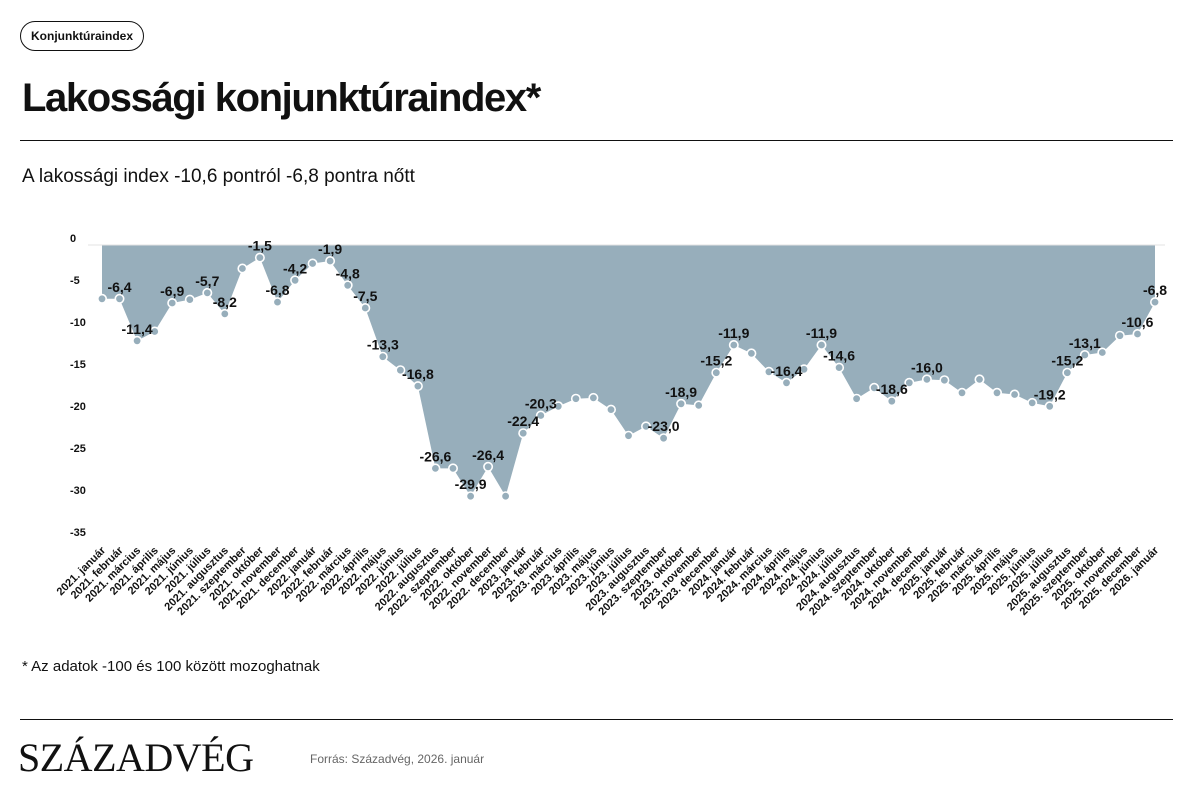  What do you see at coordinates (664, 426) in the screenshot?
I see `data-label: -23,0` at bounding box center [664, 426].